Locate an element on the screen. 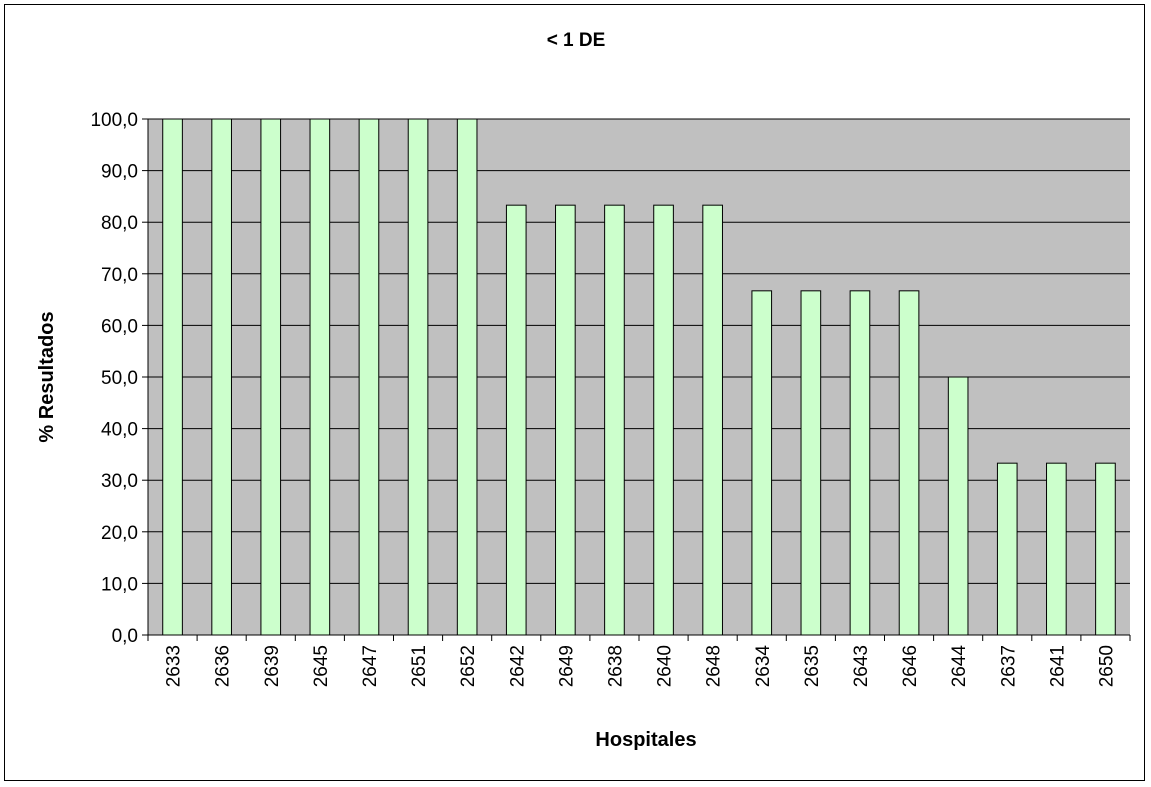 The width and height of the screenshot is (1151, 787). x-tick-label: 2641 is located at coordinates (1057, 666).